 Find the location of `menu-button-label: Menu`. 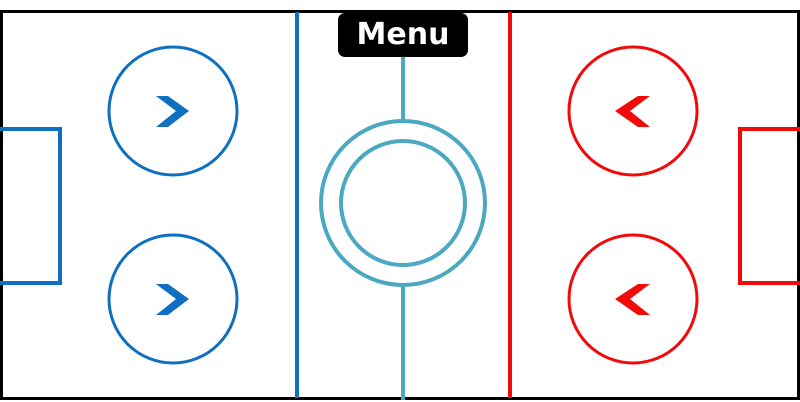

menu-button-label: Menu is located at coordinates (403, 34).